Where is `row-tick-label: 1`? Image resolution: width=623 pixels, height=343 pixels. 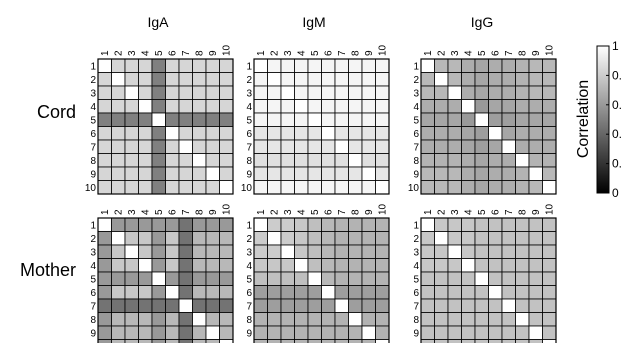
row-tick-label: 1 is located at coordinates (93, 225).